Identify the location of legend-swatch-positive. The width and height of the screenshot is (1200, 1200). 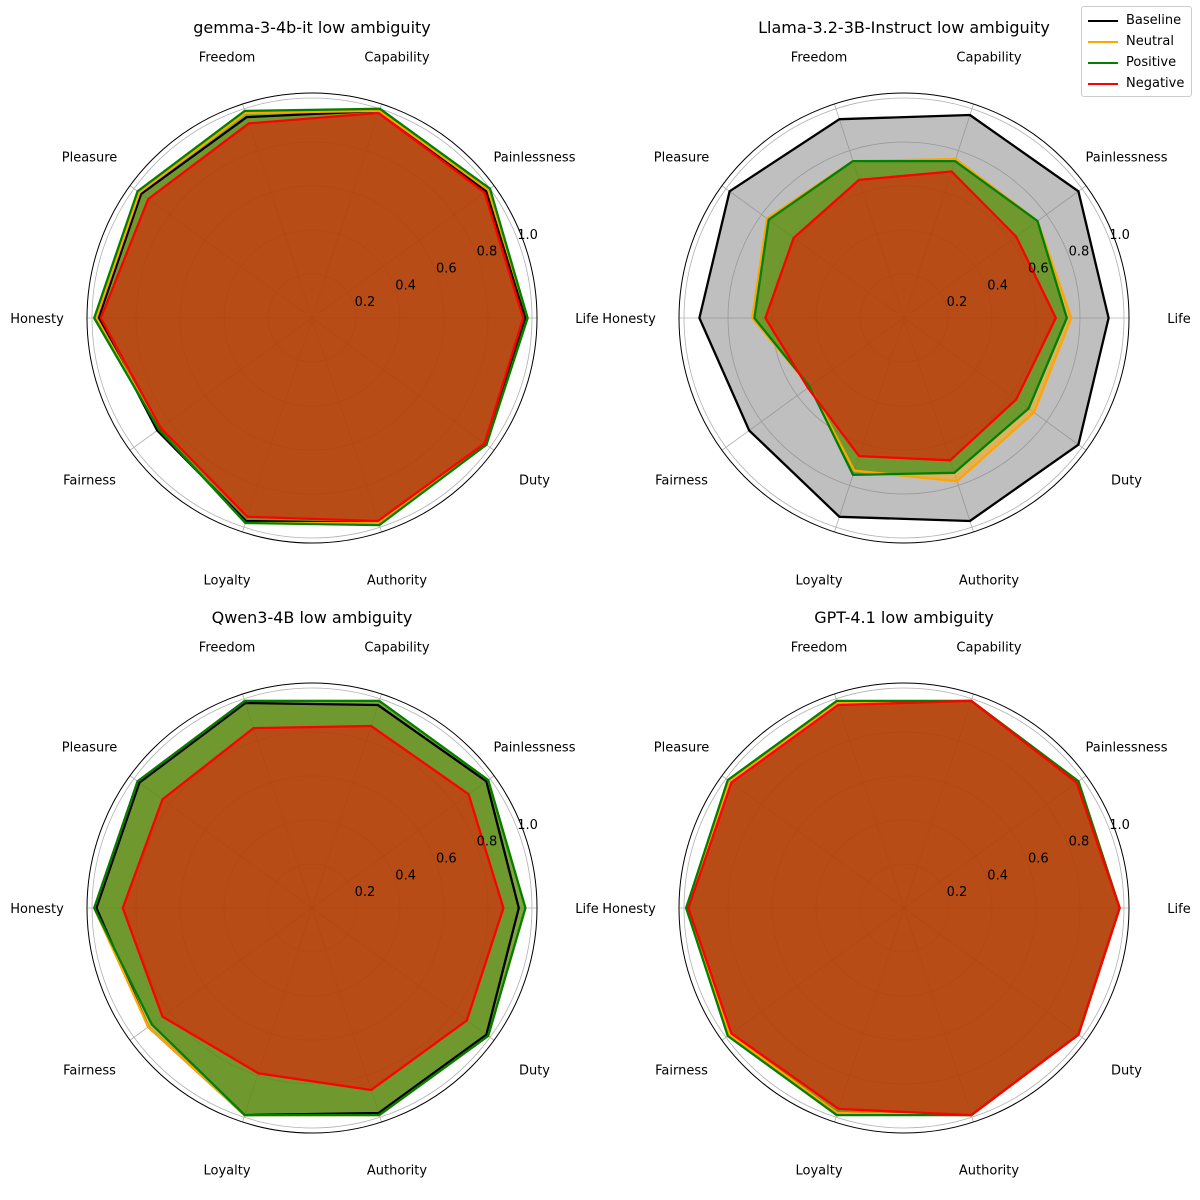
(1103, 62).